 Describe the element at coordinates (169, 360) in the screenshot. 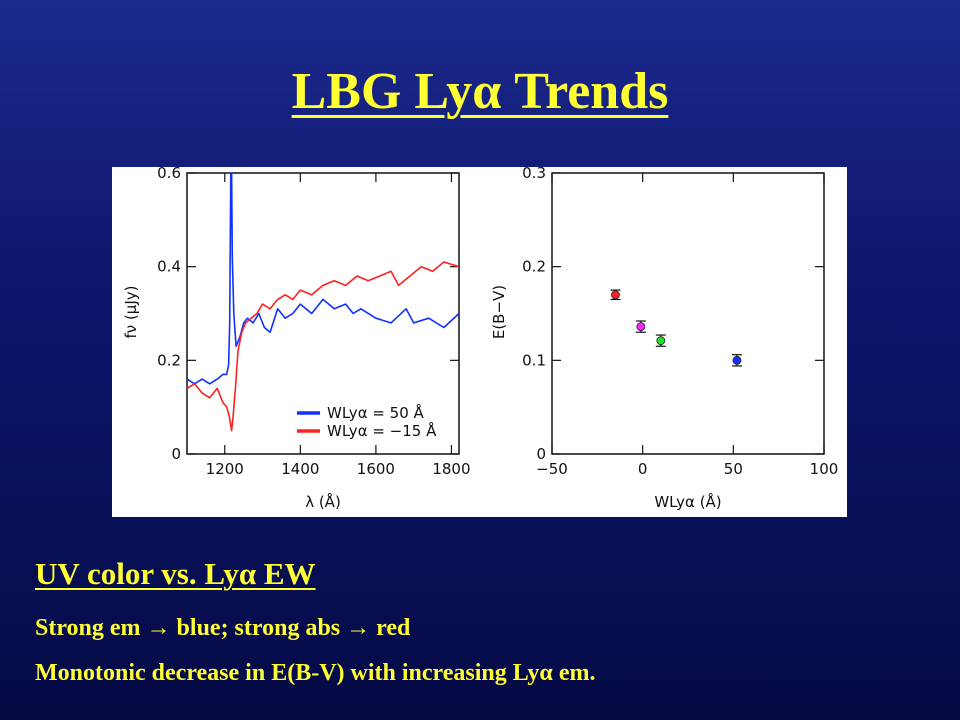

I see `spectrum-ytick-label: 0.2` at that location.